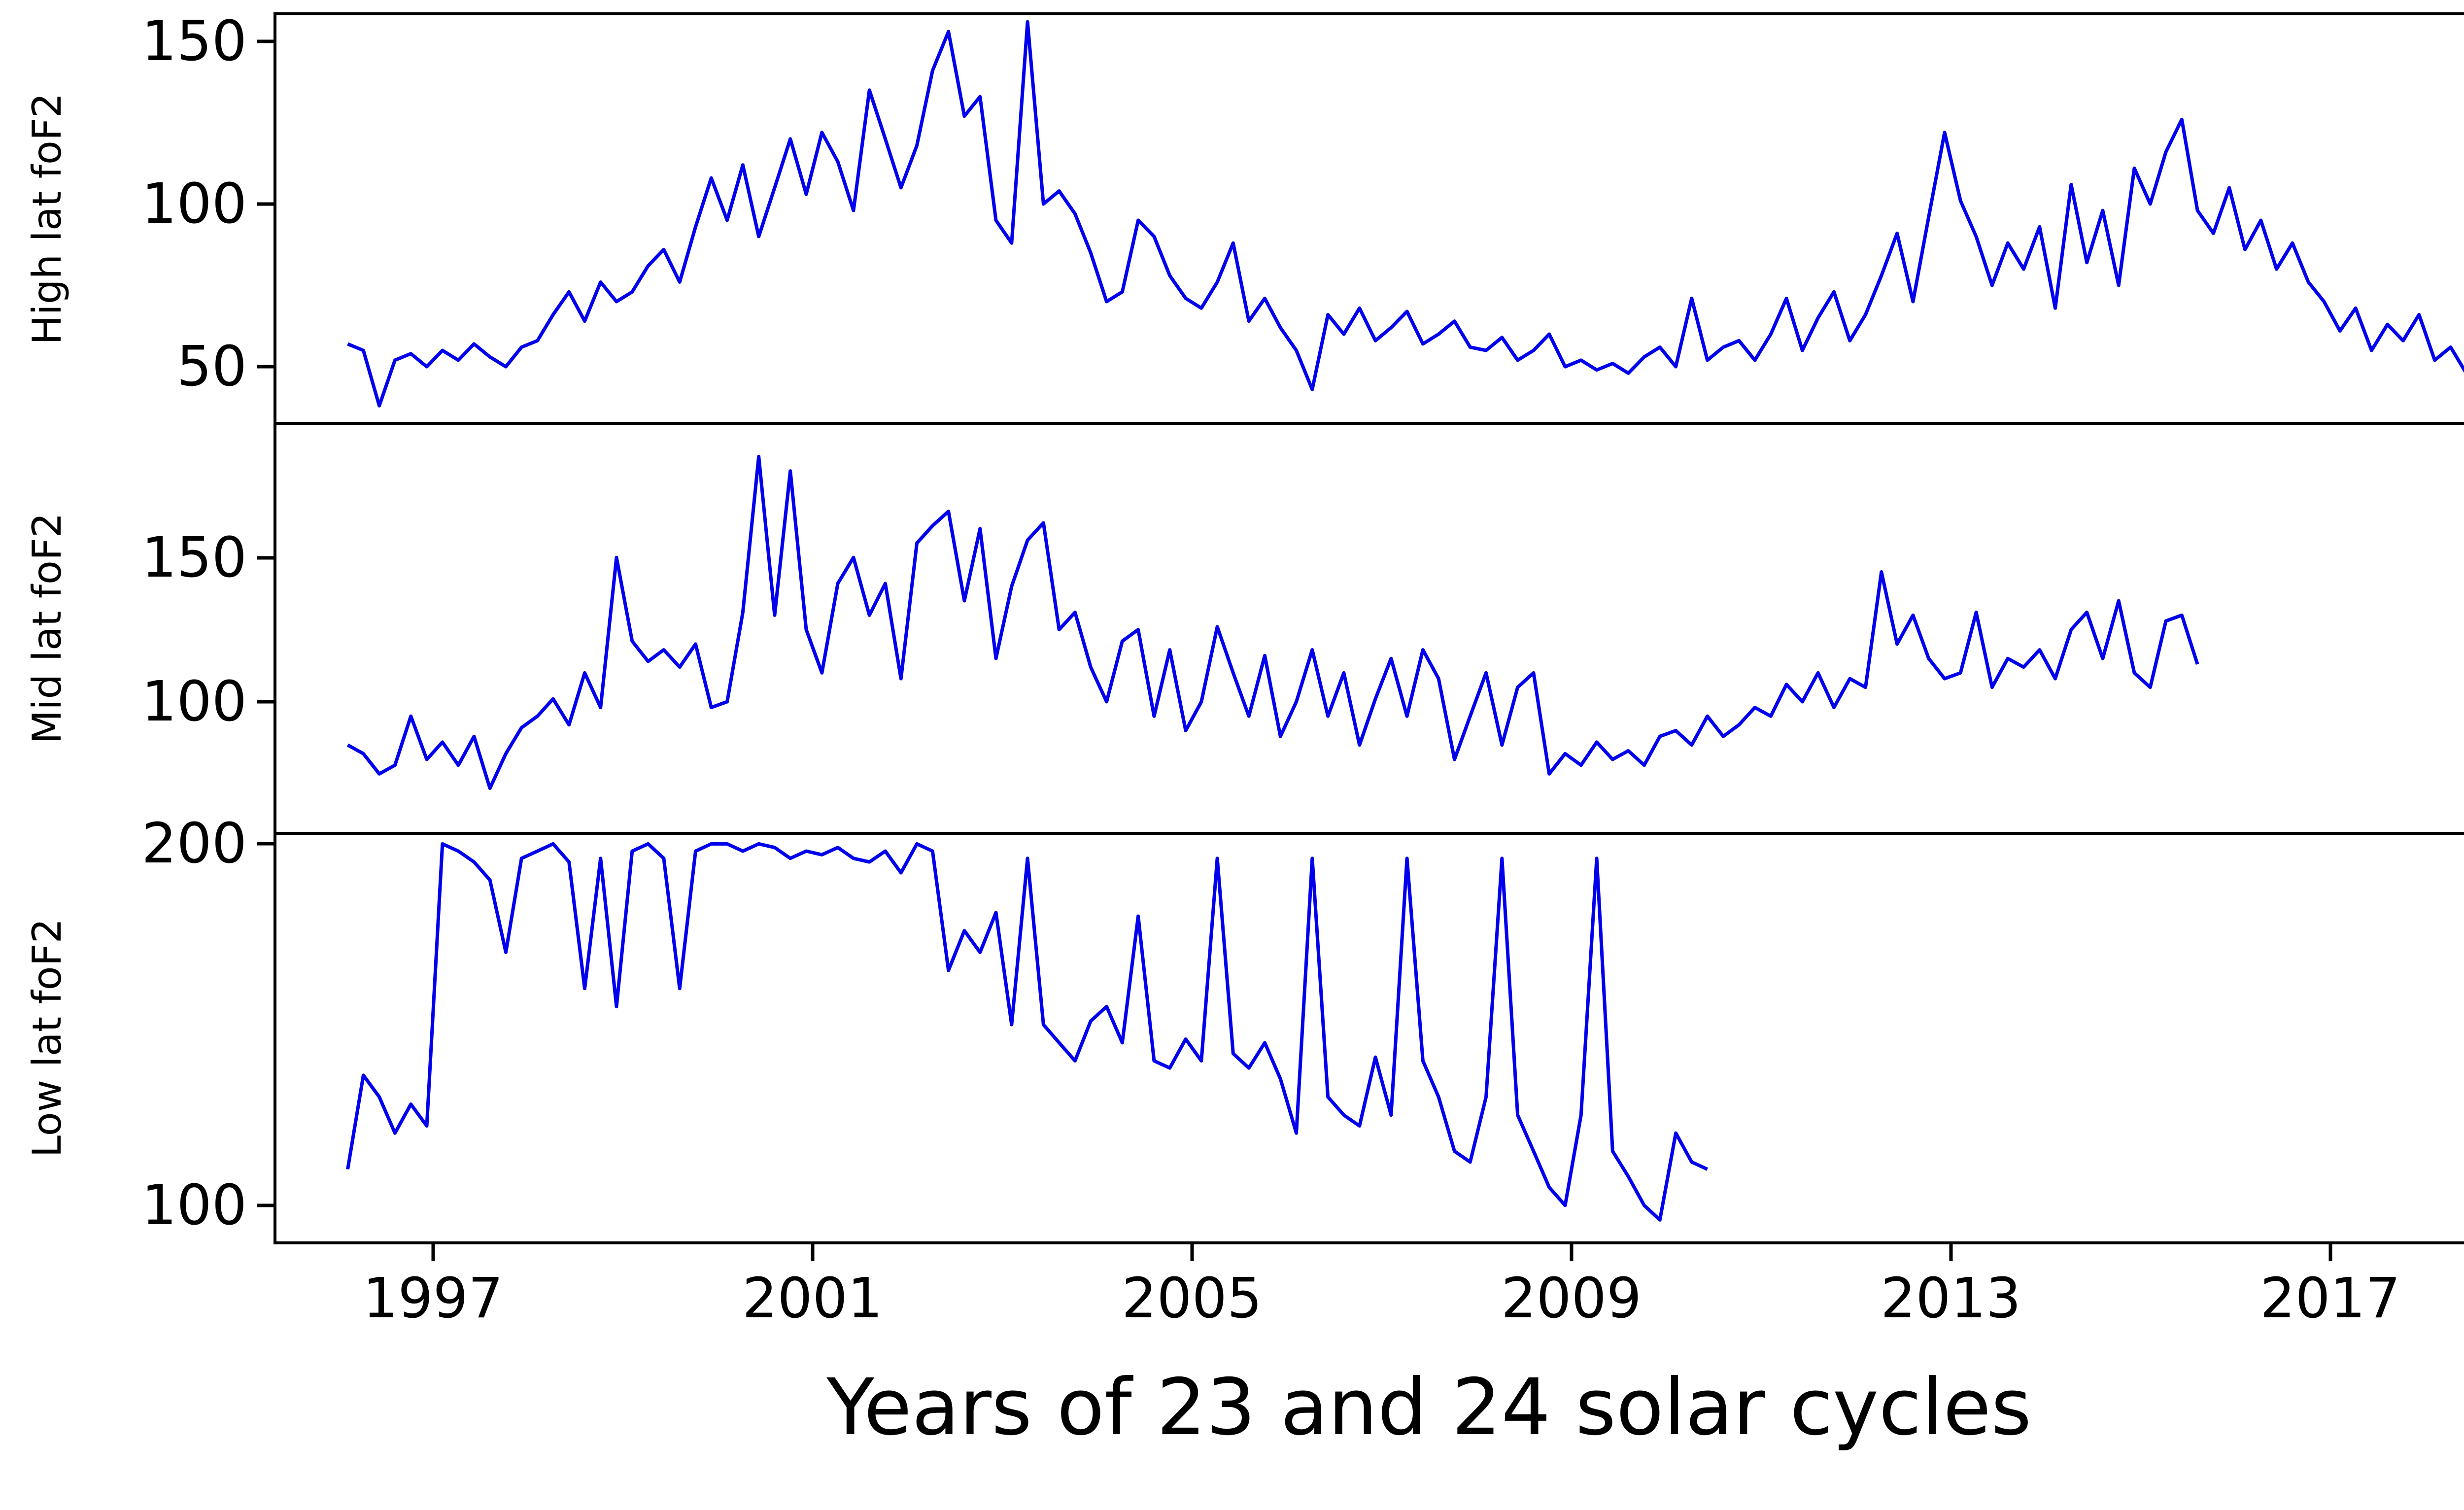  Describe the element at coordinates (47, 1038) in the screenshot. I see `y-axis-label-low-lat: Low lat foF2` at that location.